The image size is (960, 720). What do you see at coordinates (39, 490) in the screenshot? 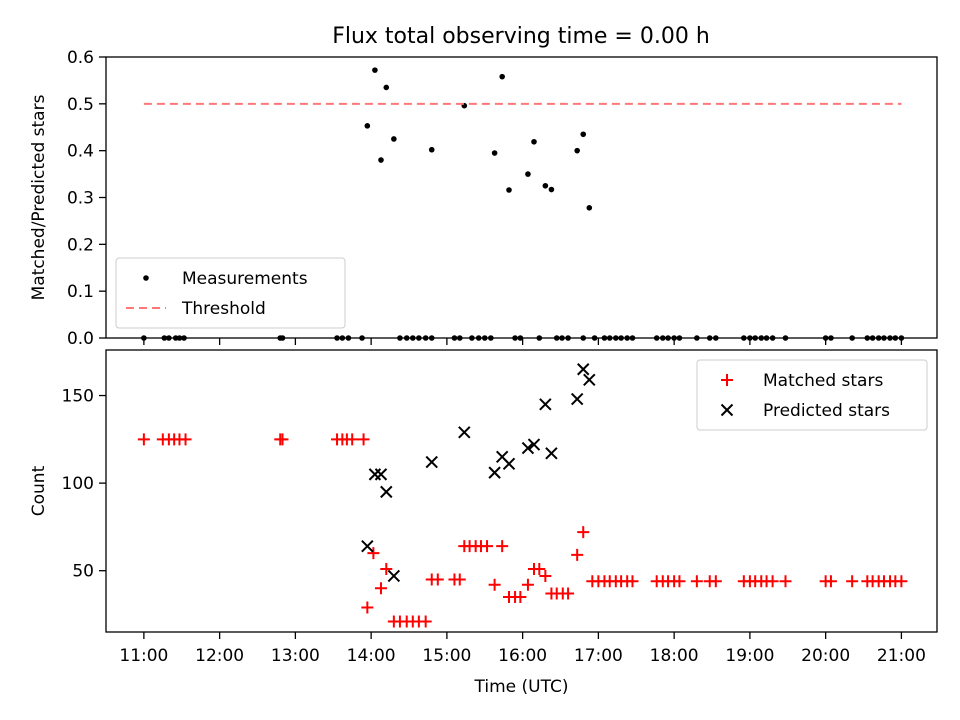
I see `y-axis-label: Count` at bounding box center [39, 490].